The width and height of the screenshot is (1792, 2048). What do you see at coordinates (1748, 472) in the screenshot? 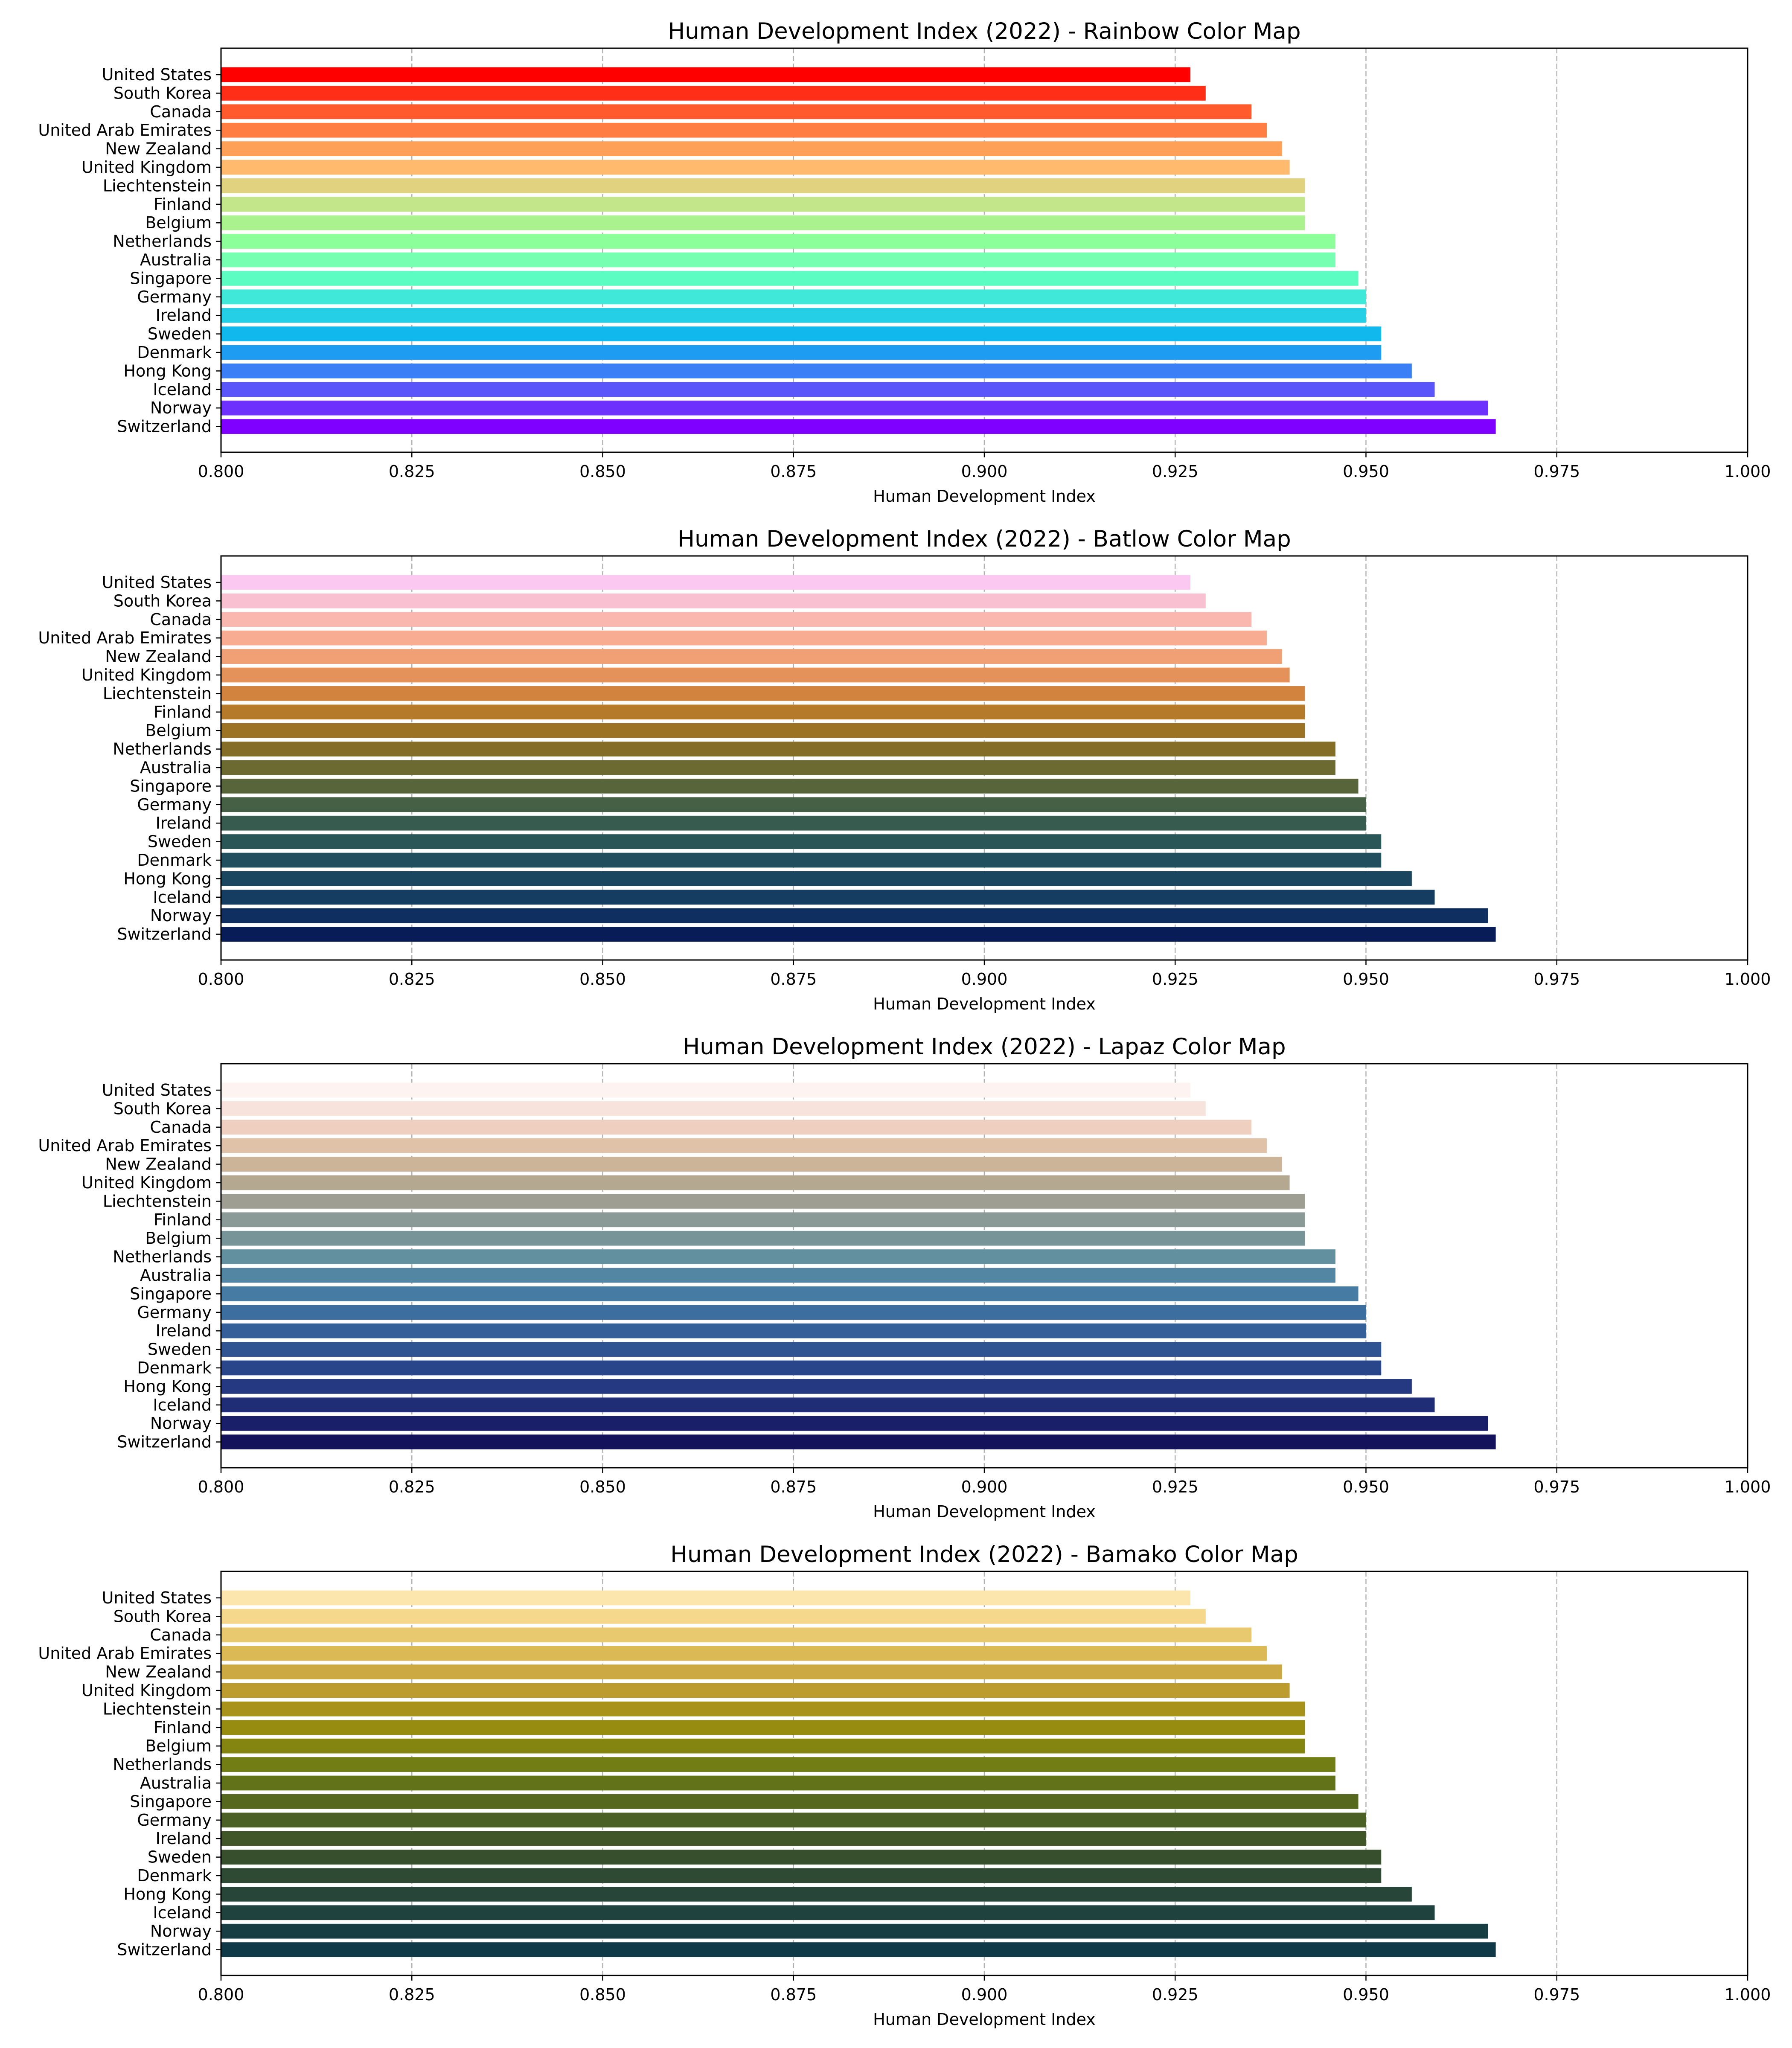
I see `x-tick-label: 1.000` at bounding box center [1748, 472].